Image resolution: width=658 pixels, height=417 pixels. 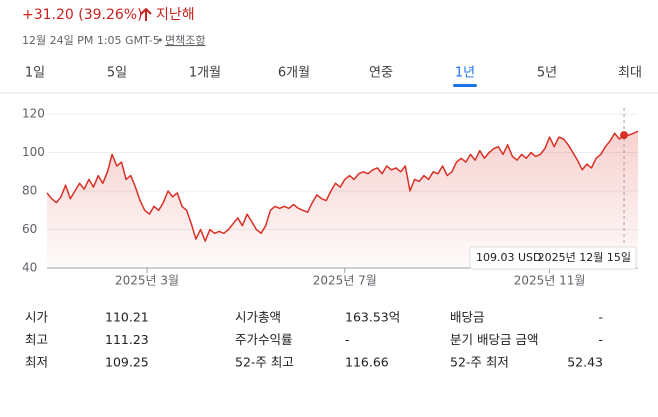 What do you see at coordinates (372, 317) in the screenshot?
I see `stat-value: 163.53억` at bounding box center [372, 317].